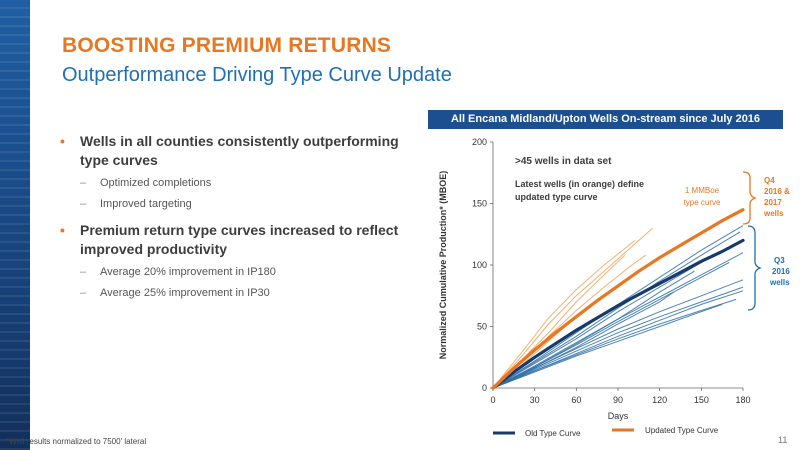 The image size is (800, 450). Describe the element at coordinates (257, 75) in the screenshot. I see `slide-subtitle: Outperformance Driving Type Curve Update` at that location.